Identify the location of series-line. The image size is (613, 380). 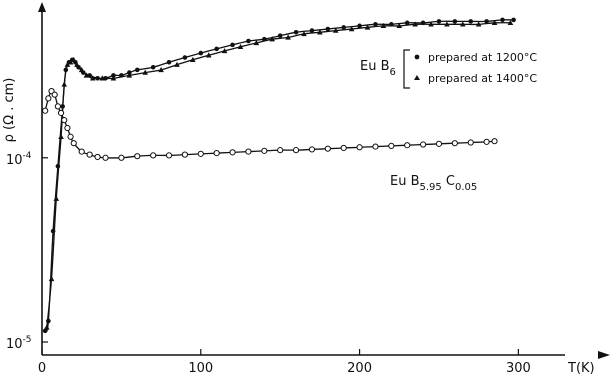
(269, 124).